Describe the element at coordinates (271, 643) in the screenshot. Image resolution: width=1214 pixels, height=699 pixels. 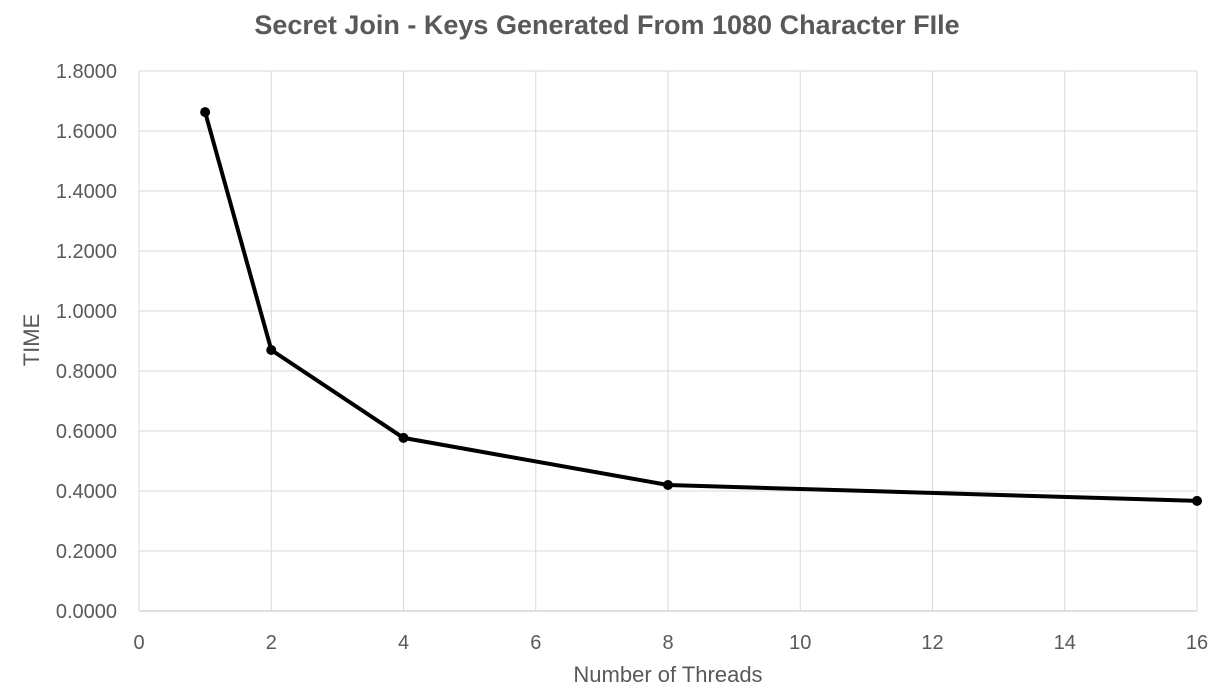
I see `x-tick-label: 2` at that location.